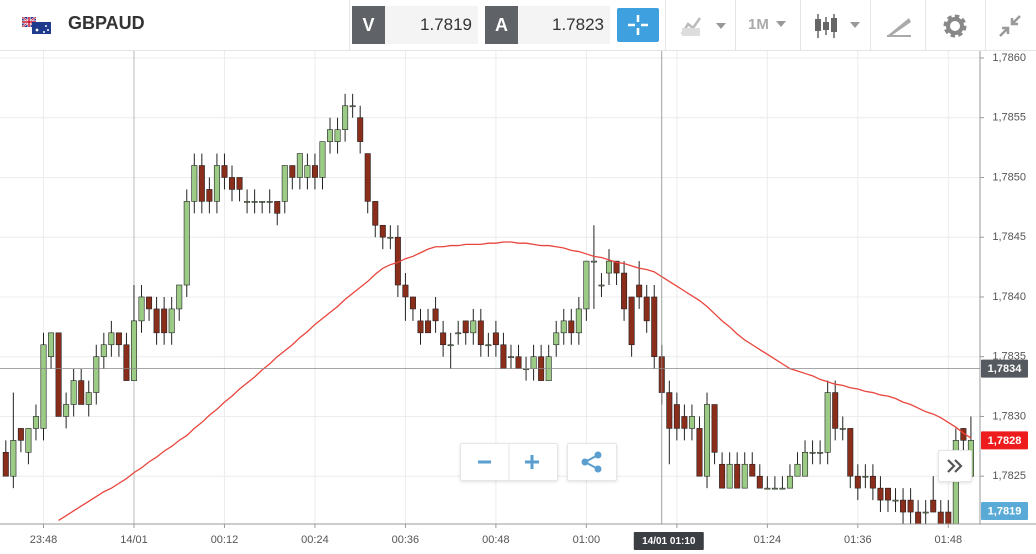  I want to click on y-tick-label: 1,7825, so click(1009, 476).